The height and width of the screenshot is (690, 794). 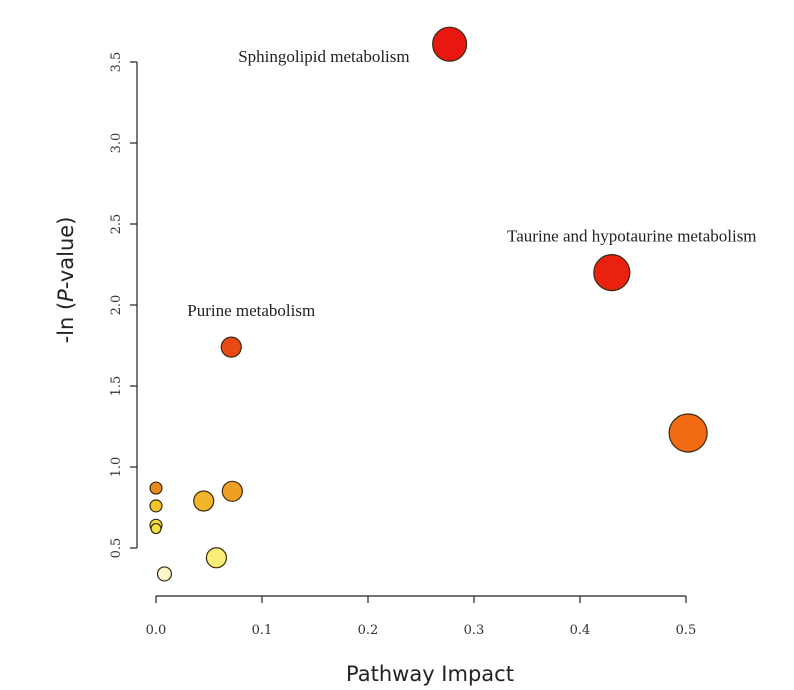 I want to click on y-axis-title: -ln (P-value), so click(x=66, y=280).